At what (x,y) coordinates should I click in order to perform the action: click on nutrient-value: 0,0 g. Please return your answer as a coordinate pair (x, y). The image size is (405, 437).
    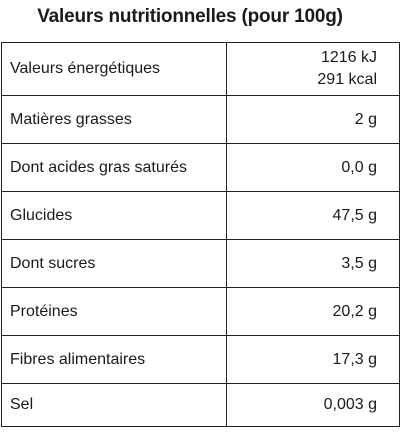
    Looking at the image, I should click on (313, 167).